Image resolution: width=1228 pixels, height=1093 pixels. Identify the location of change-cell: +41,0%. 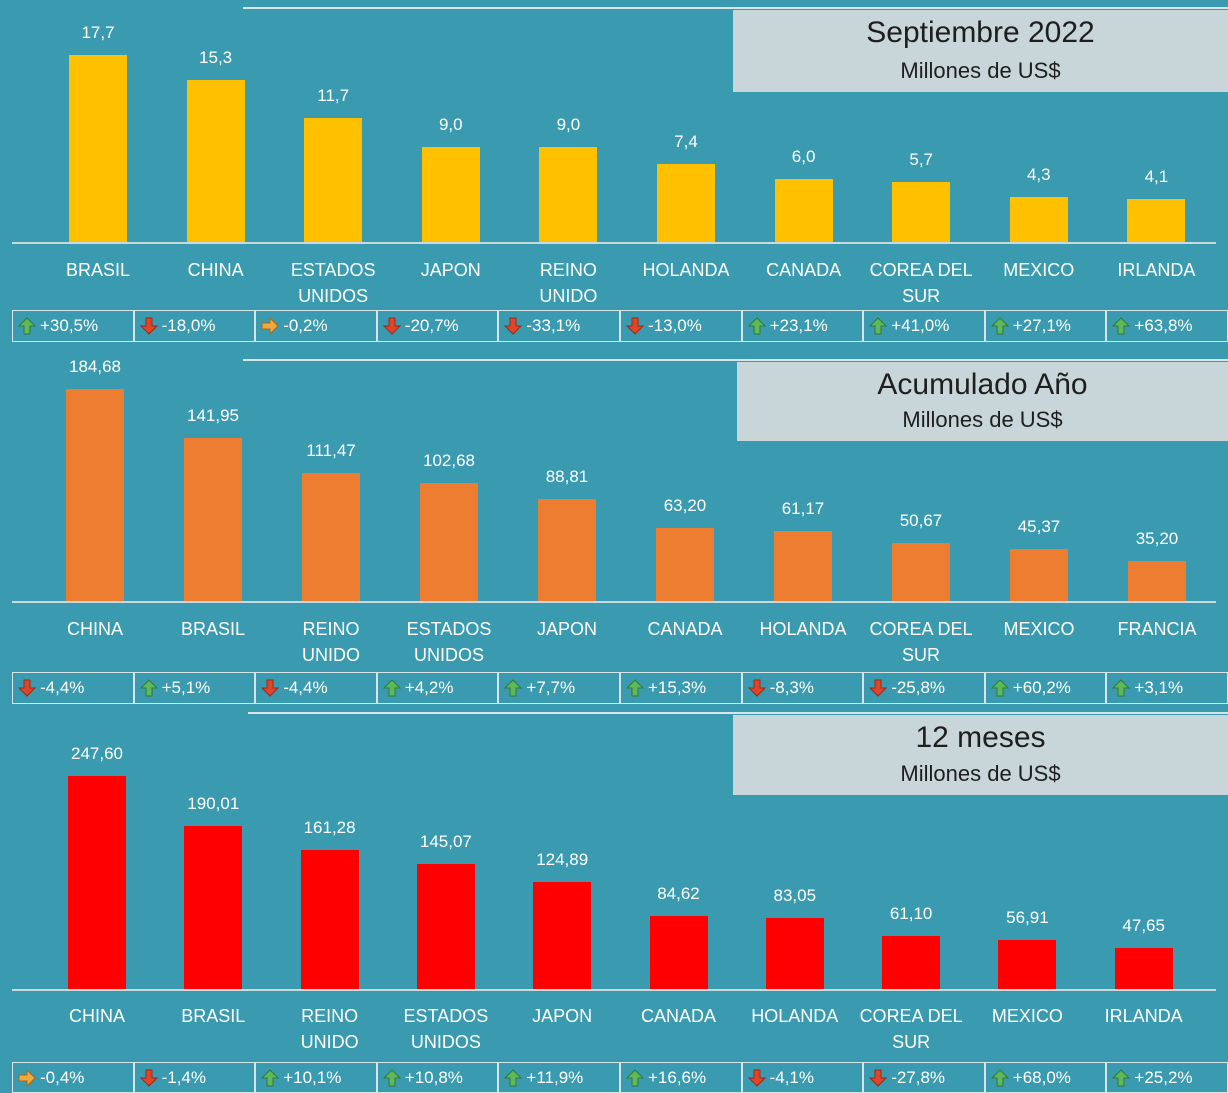
(924, 326).